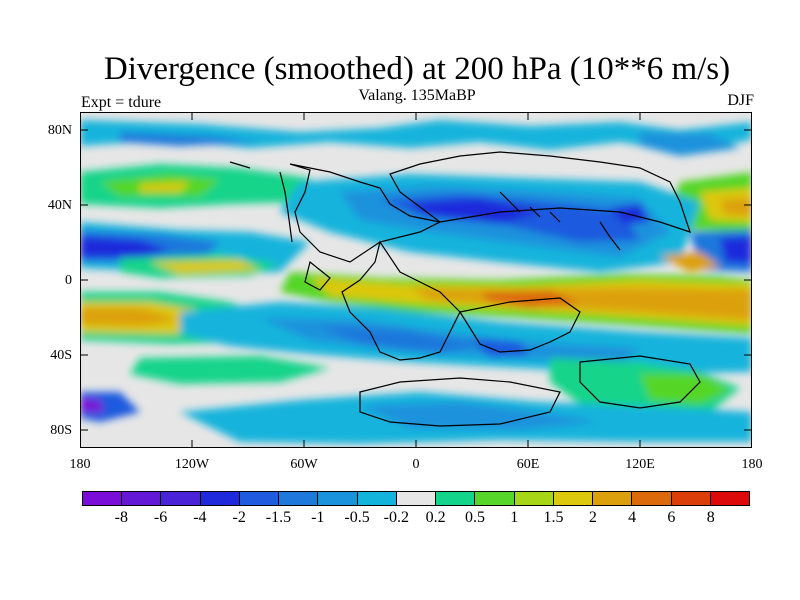  What do you see at coordinates (121, 102) in the screenshot?
I see `experiment-label: Expt = tdure` at bounding box center [121, 102].